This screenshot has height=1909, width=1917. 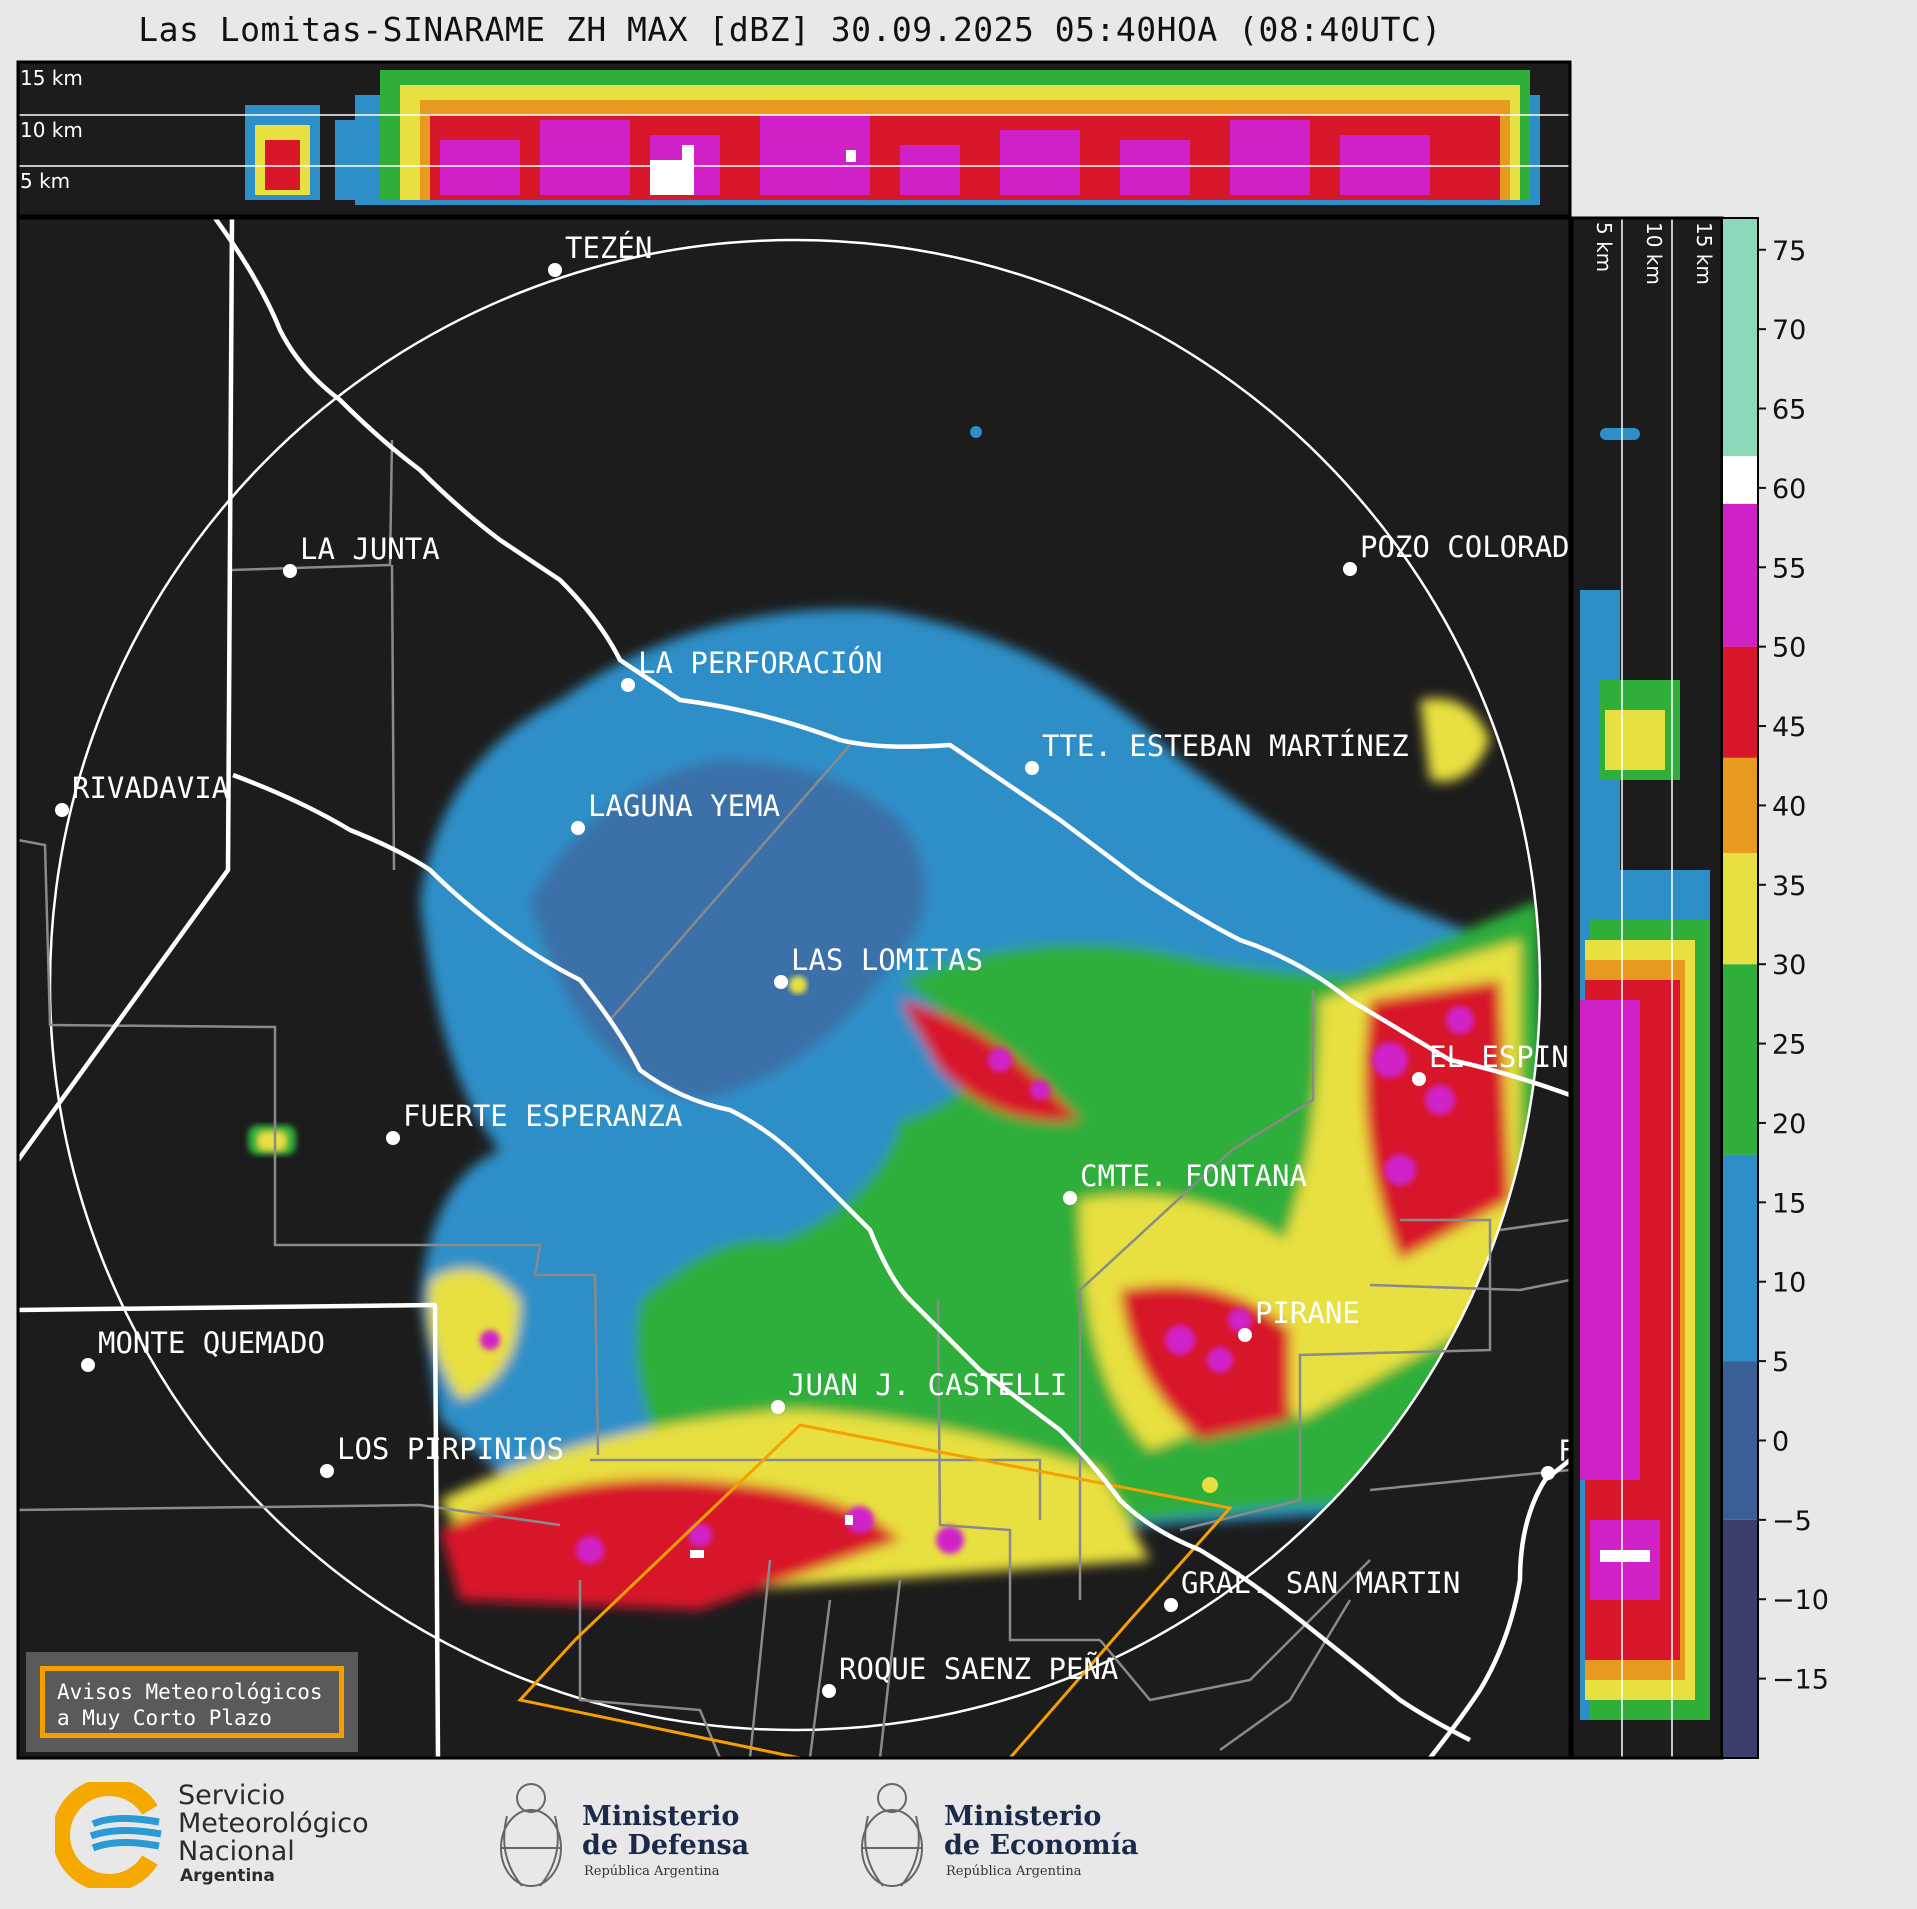 I want to click on defensa-line-1: Ministerio, so click(x=661, y=1816).